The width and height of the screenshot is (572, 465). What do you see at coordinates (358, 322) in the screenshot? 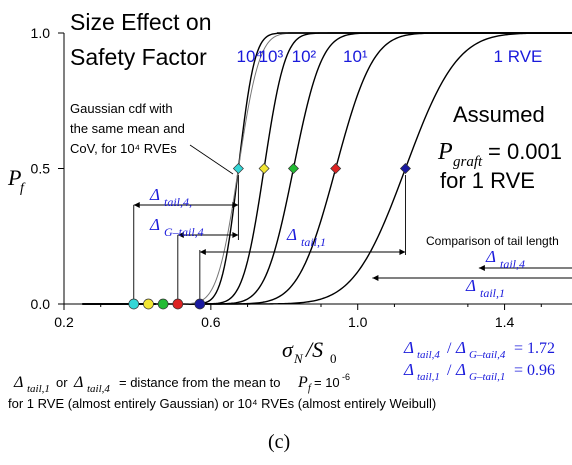
I see `x-tick-label: 1.0` at bounding box center [358, 322].